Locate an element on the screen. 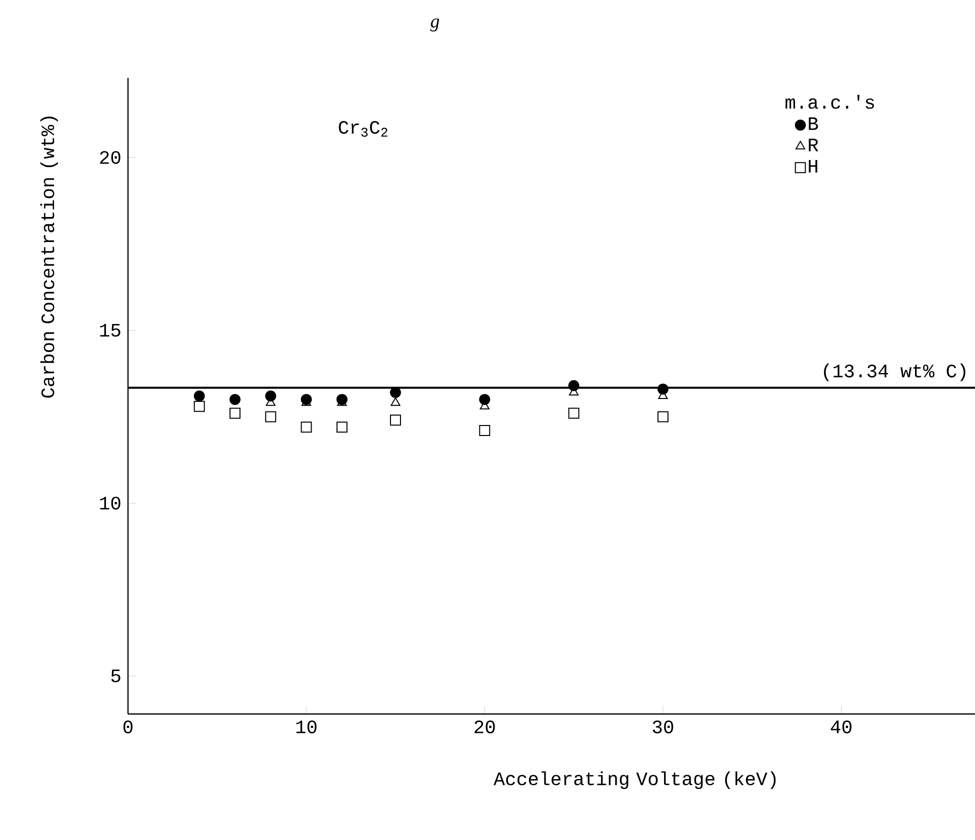  y-tick-label: 20 is located at coordinates (110, 157).